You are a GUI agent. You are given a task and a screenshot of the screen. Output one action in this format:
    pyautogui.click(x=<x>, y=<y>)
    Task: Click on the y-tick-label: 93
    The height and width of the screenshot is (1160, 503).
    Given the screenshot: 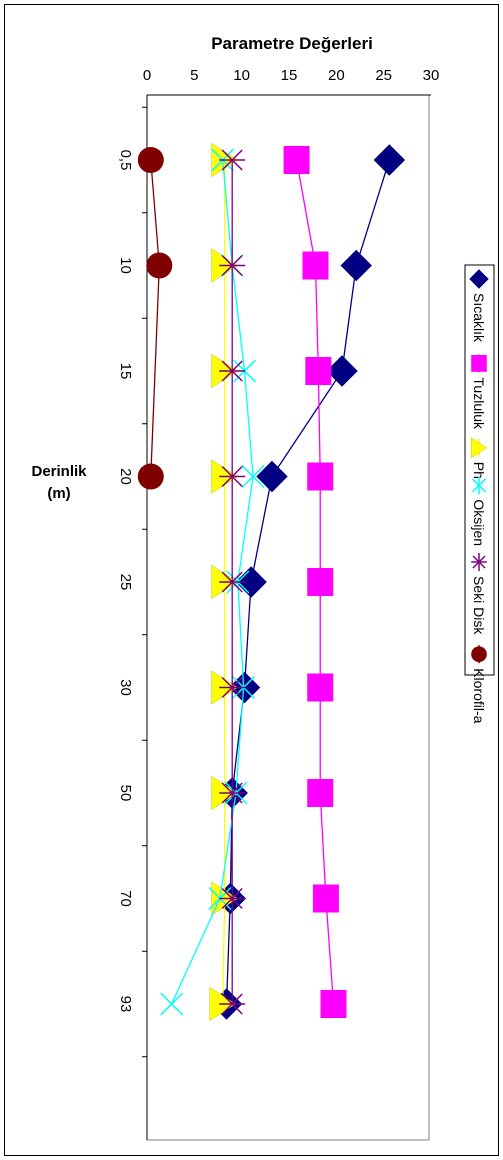 What is the action you would take?
    pyautogui.click(x=125, y=1004)
    